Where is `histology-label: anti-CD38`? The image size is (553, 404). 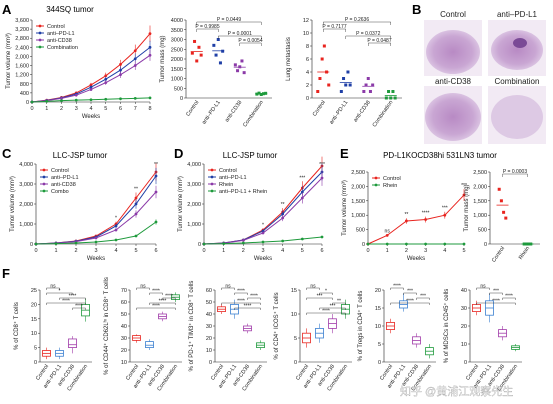 histology-label: anti-CD38 is located at coordinates (453, 81).